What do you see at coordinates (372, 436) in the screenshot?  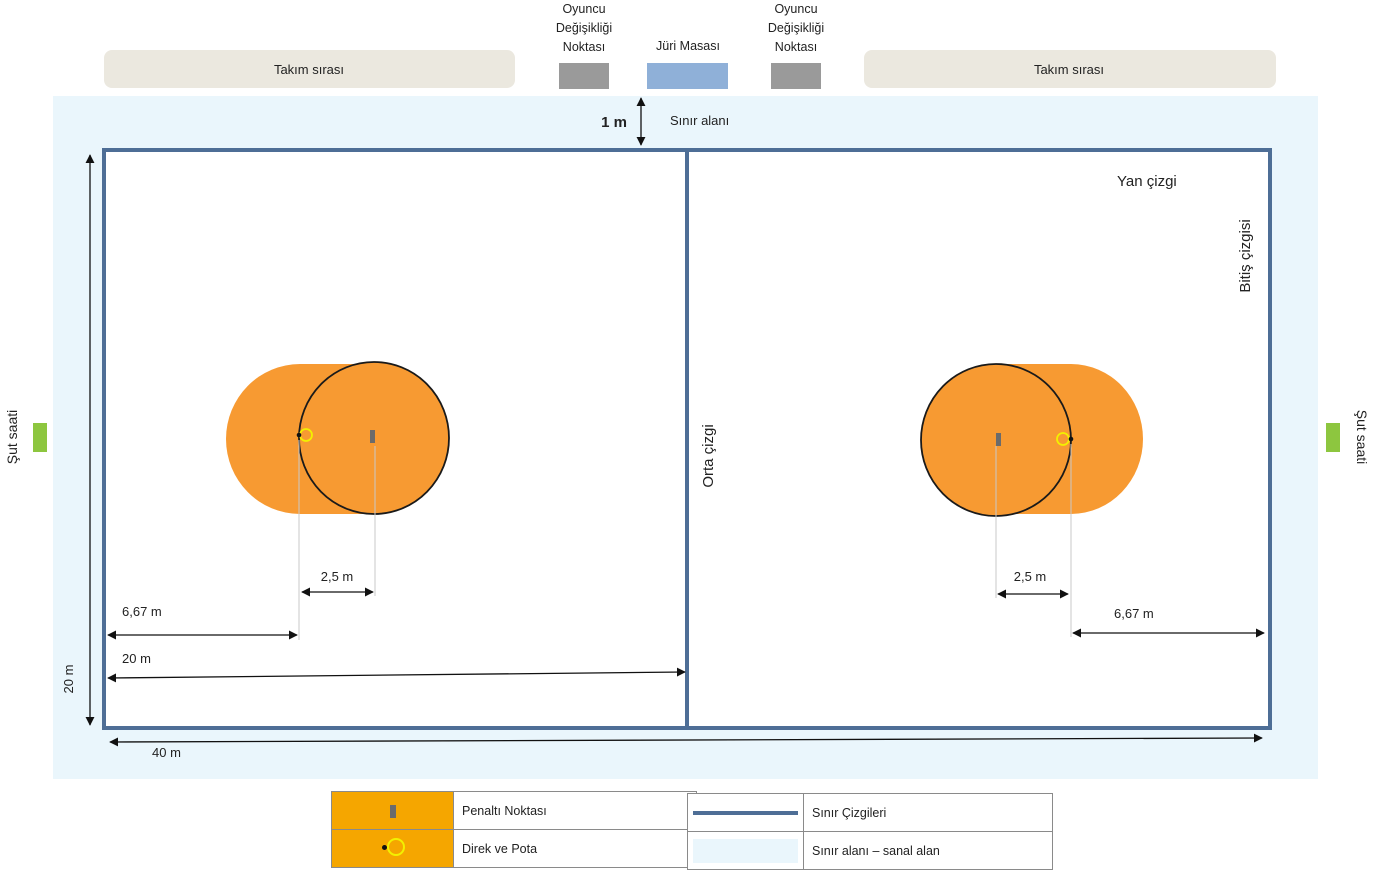 I see `penalty-spot-left` at bounding box center [372, 436].